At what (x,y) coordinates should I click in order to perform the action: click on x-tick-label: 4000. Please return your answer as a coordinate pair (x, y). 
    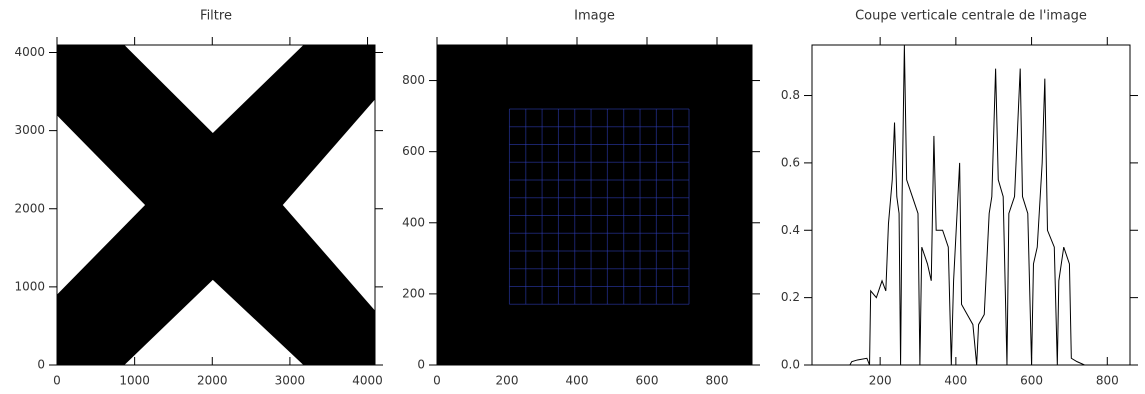
    Looking at the image, I should click on (367, 381).